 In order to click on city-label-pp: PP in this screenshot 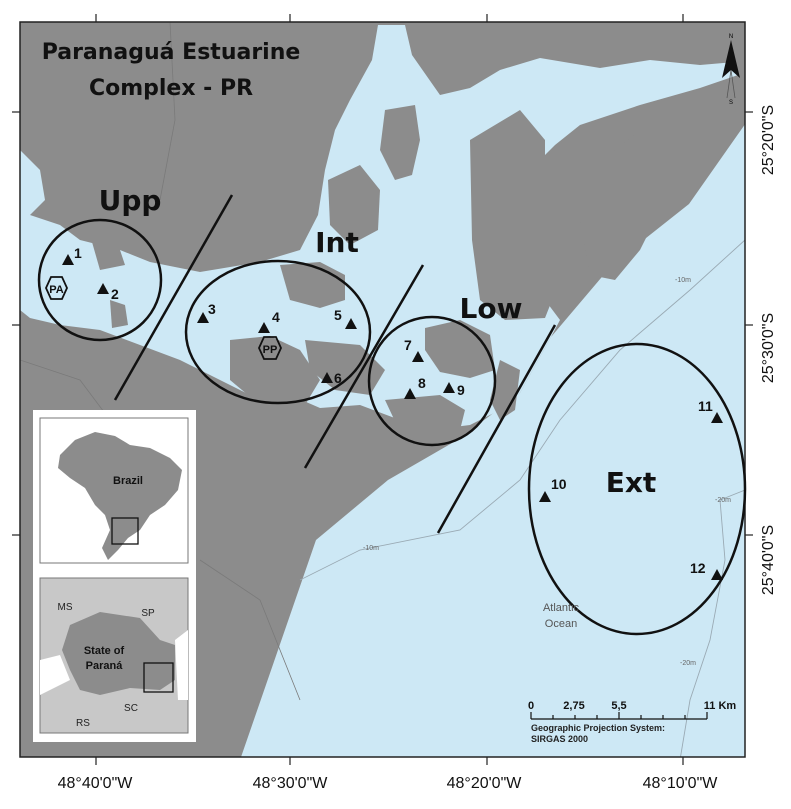, I will do `click(270, 350)`.